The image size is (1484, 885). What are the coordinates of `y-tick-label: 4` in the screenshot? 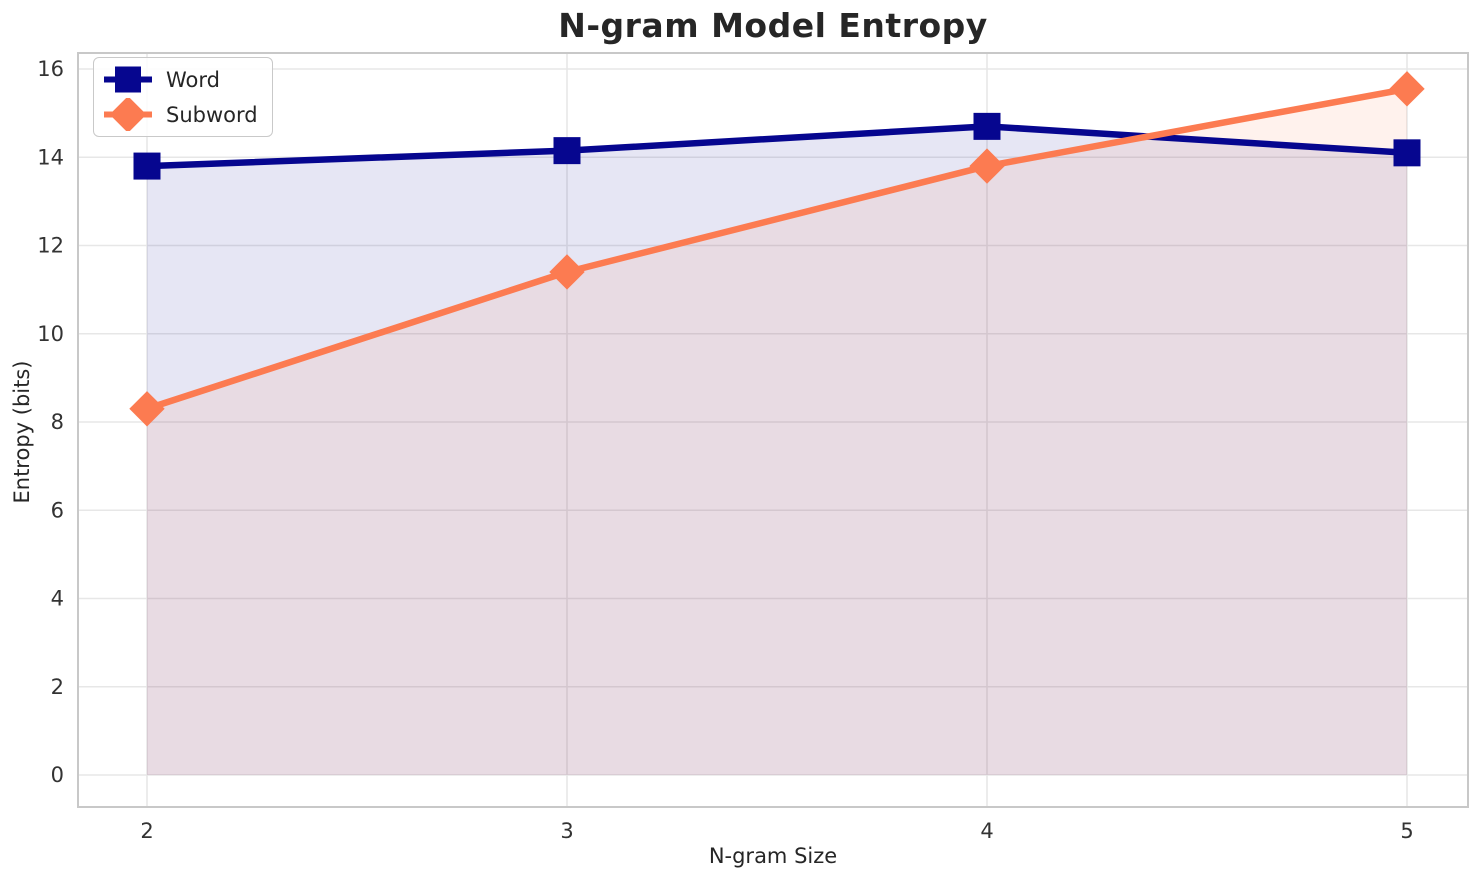 It's located at (57, 599).